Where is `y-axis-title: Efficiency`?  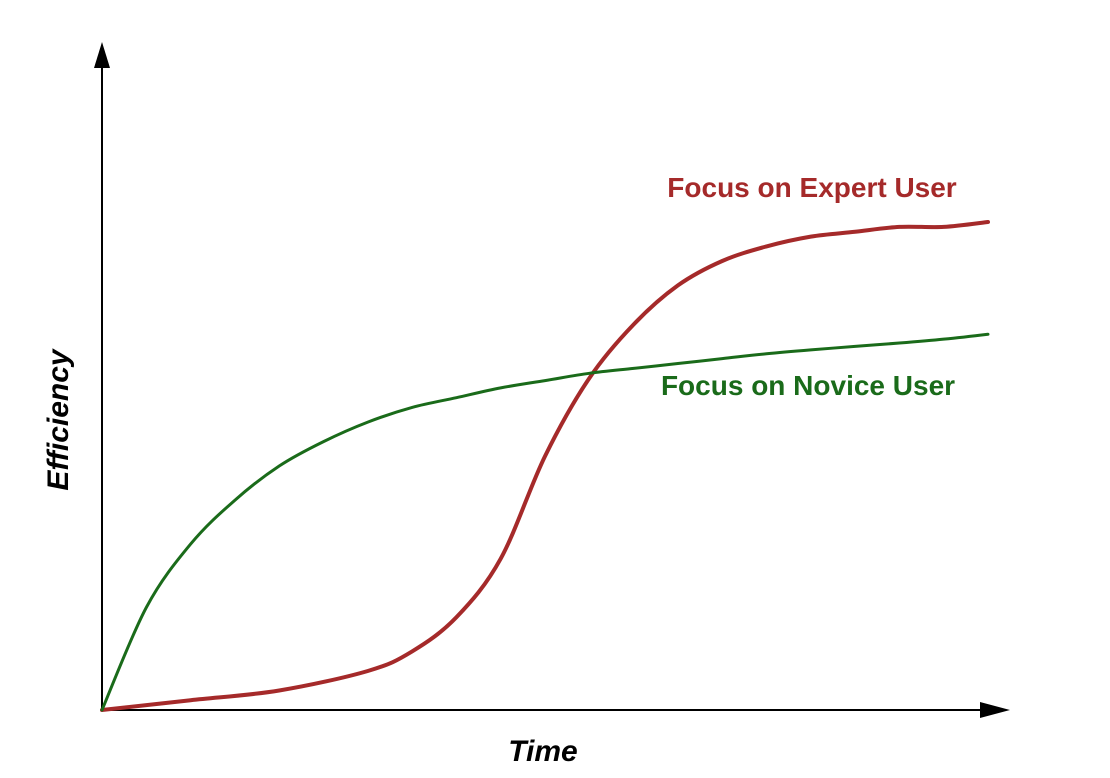
y-axis-title: Efficiency is located at coordinates (58, 419).